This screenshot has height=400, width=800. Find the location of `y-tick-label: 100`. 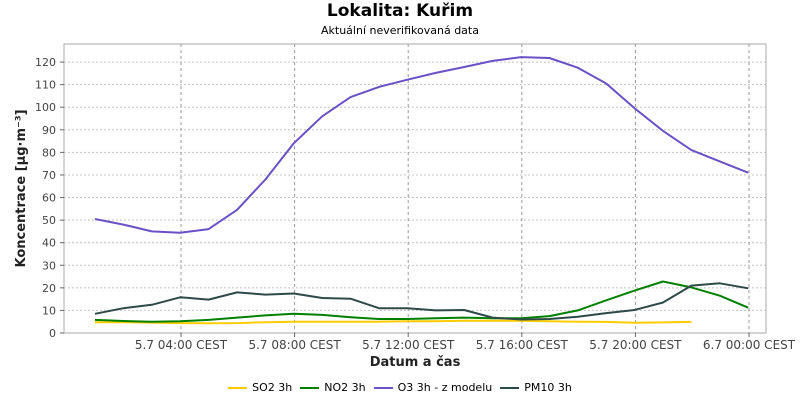

y-tick-label: 100 is located at coordinates (45, 107).